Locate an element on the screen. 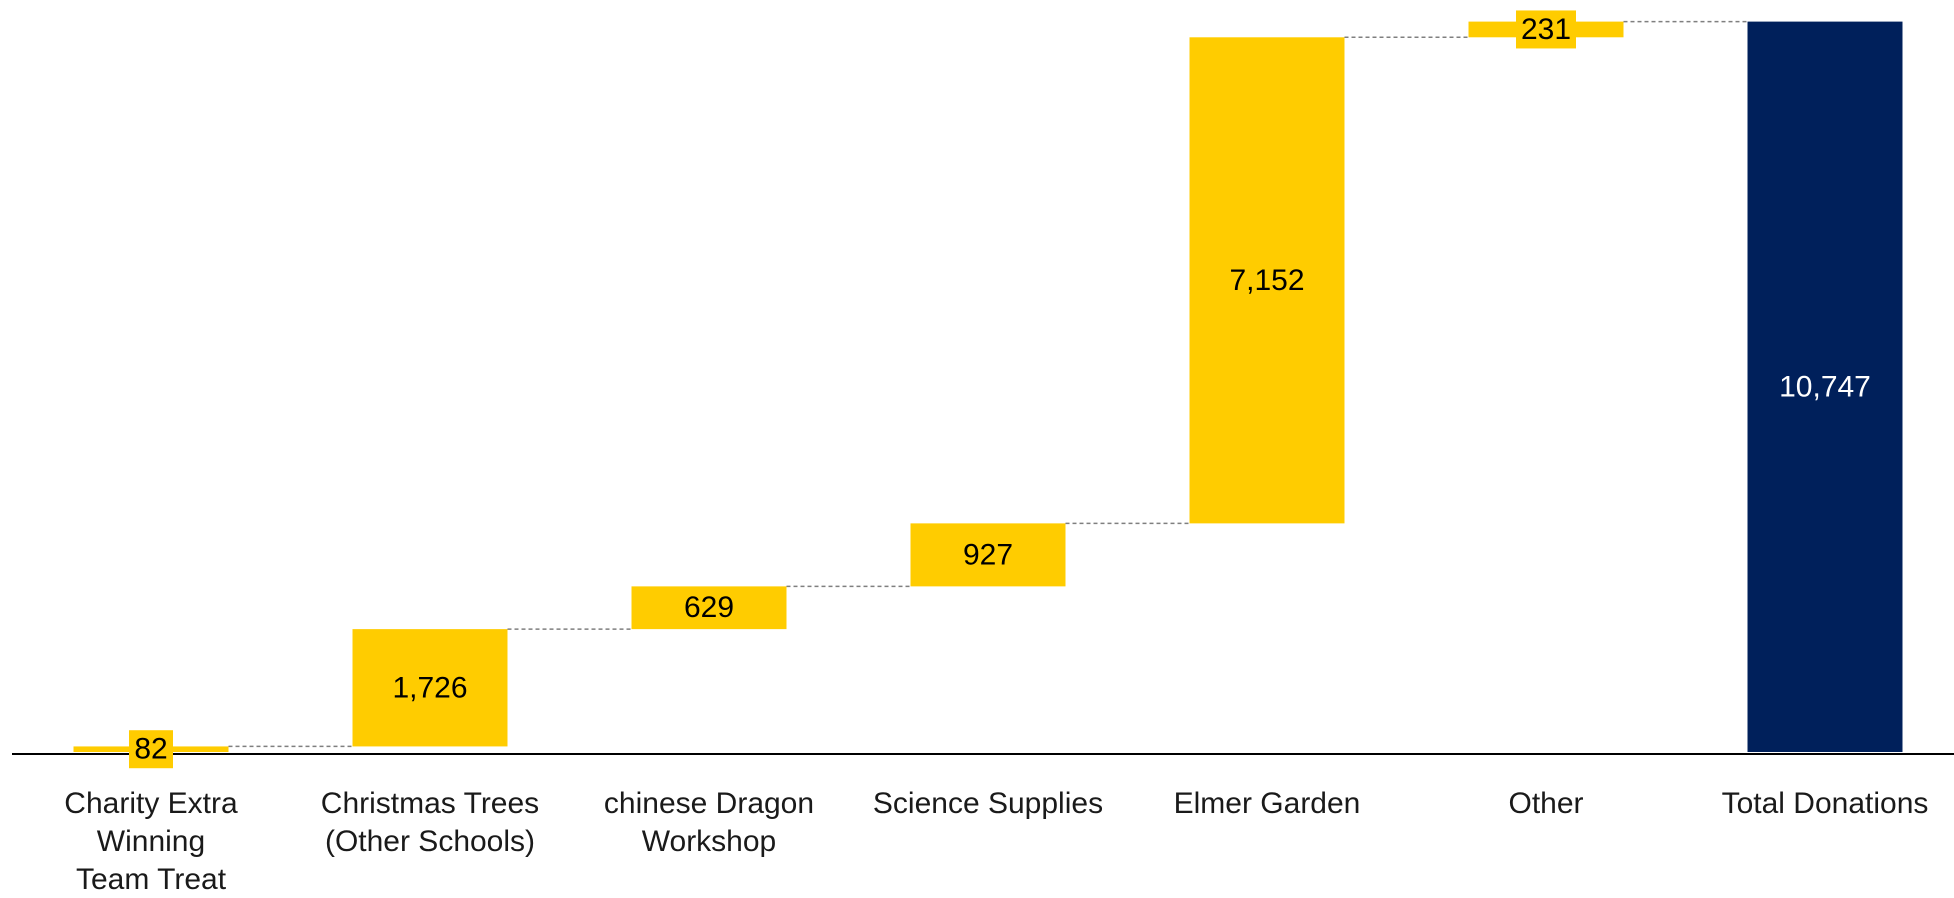 The width and height of the screenshot is (1954, 898). value-label-bg-other is located at coordinates (1546, 29).